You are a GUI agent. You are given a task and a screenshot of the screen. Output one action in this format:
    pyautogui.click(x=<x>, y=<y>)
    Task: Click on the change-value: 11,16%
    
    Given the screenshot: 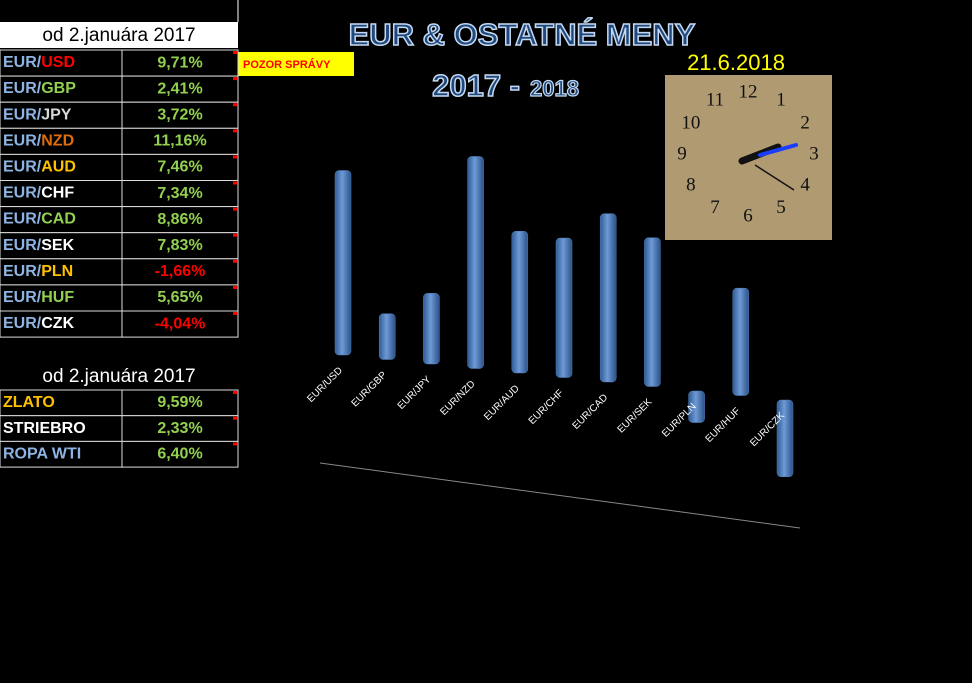 What is the action you would take?
    pyautogui.click(x=179, y=141)
    